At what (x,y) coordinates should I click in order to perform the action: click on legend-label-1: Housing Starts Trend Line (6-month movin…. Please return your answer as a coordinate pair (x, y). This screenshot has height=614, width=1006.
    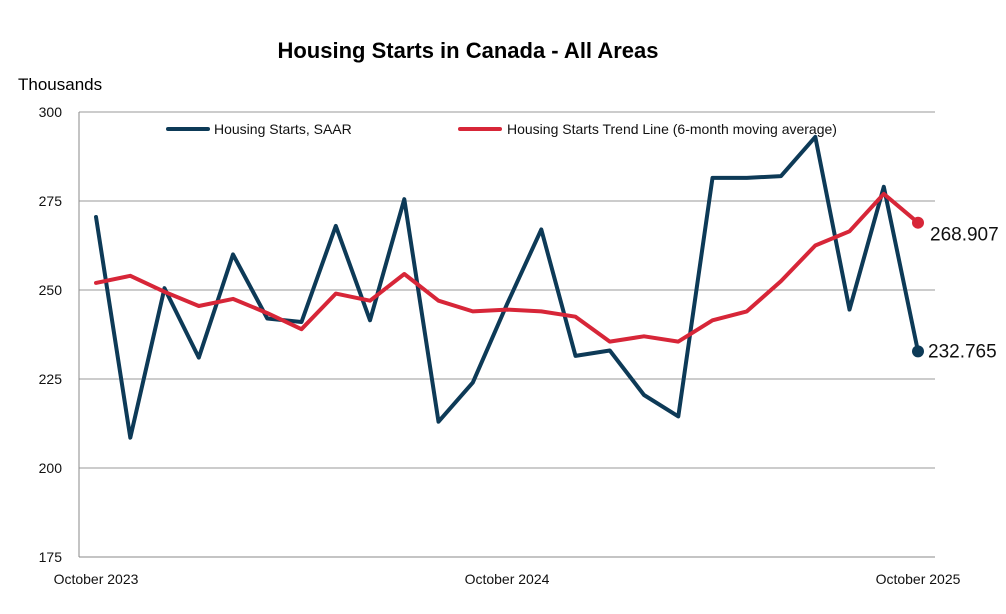
    Looking at the image, I should click on (672, 129).